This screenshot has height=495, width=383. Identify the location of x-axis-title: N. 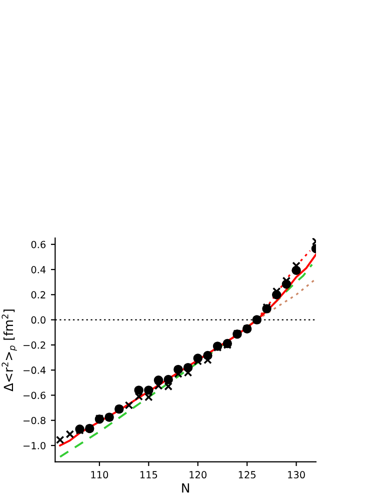
(186, 488).